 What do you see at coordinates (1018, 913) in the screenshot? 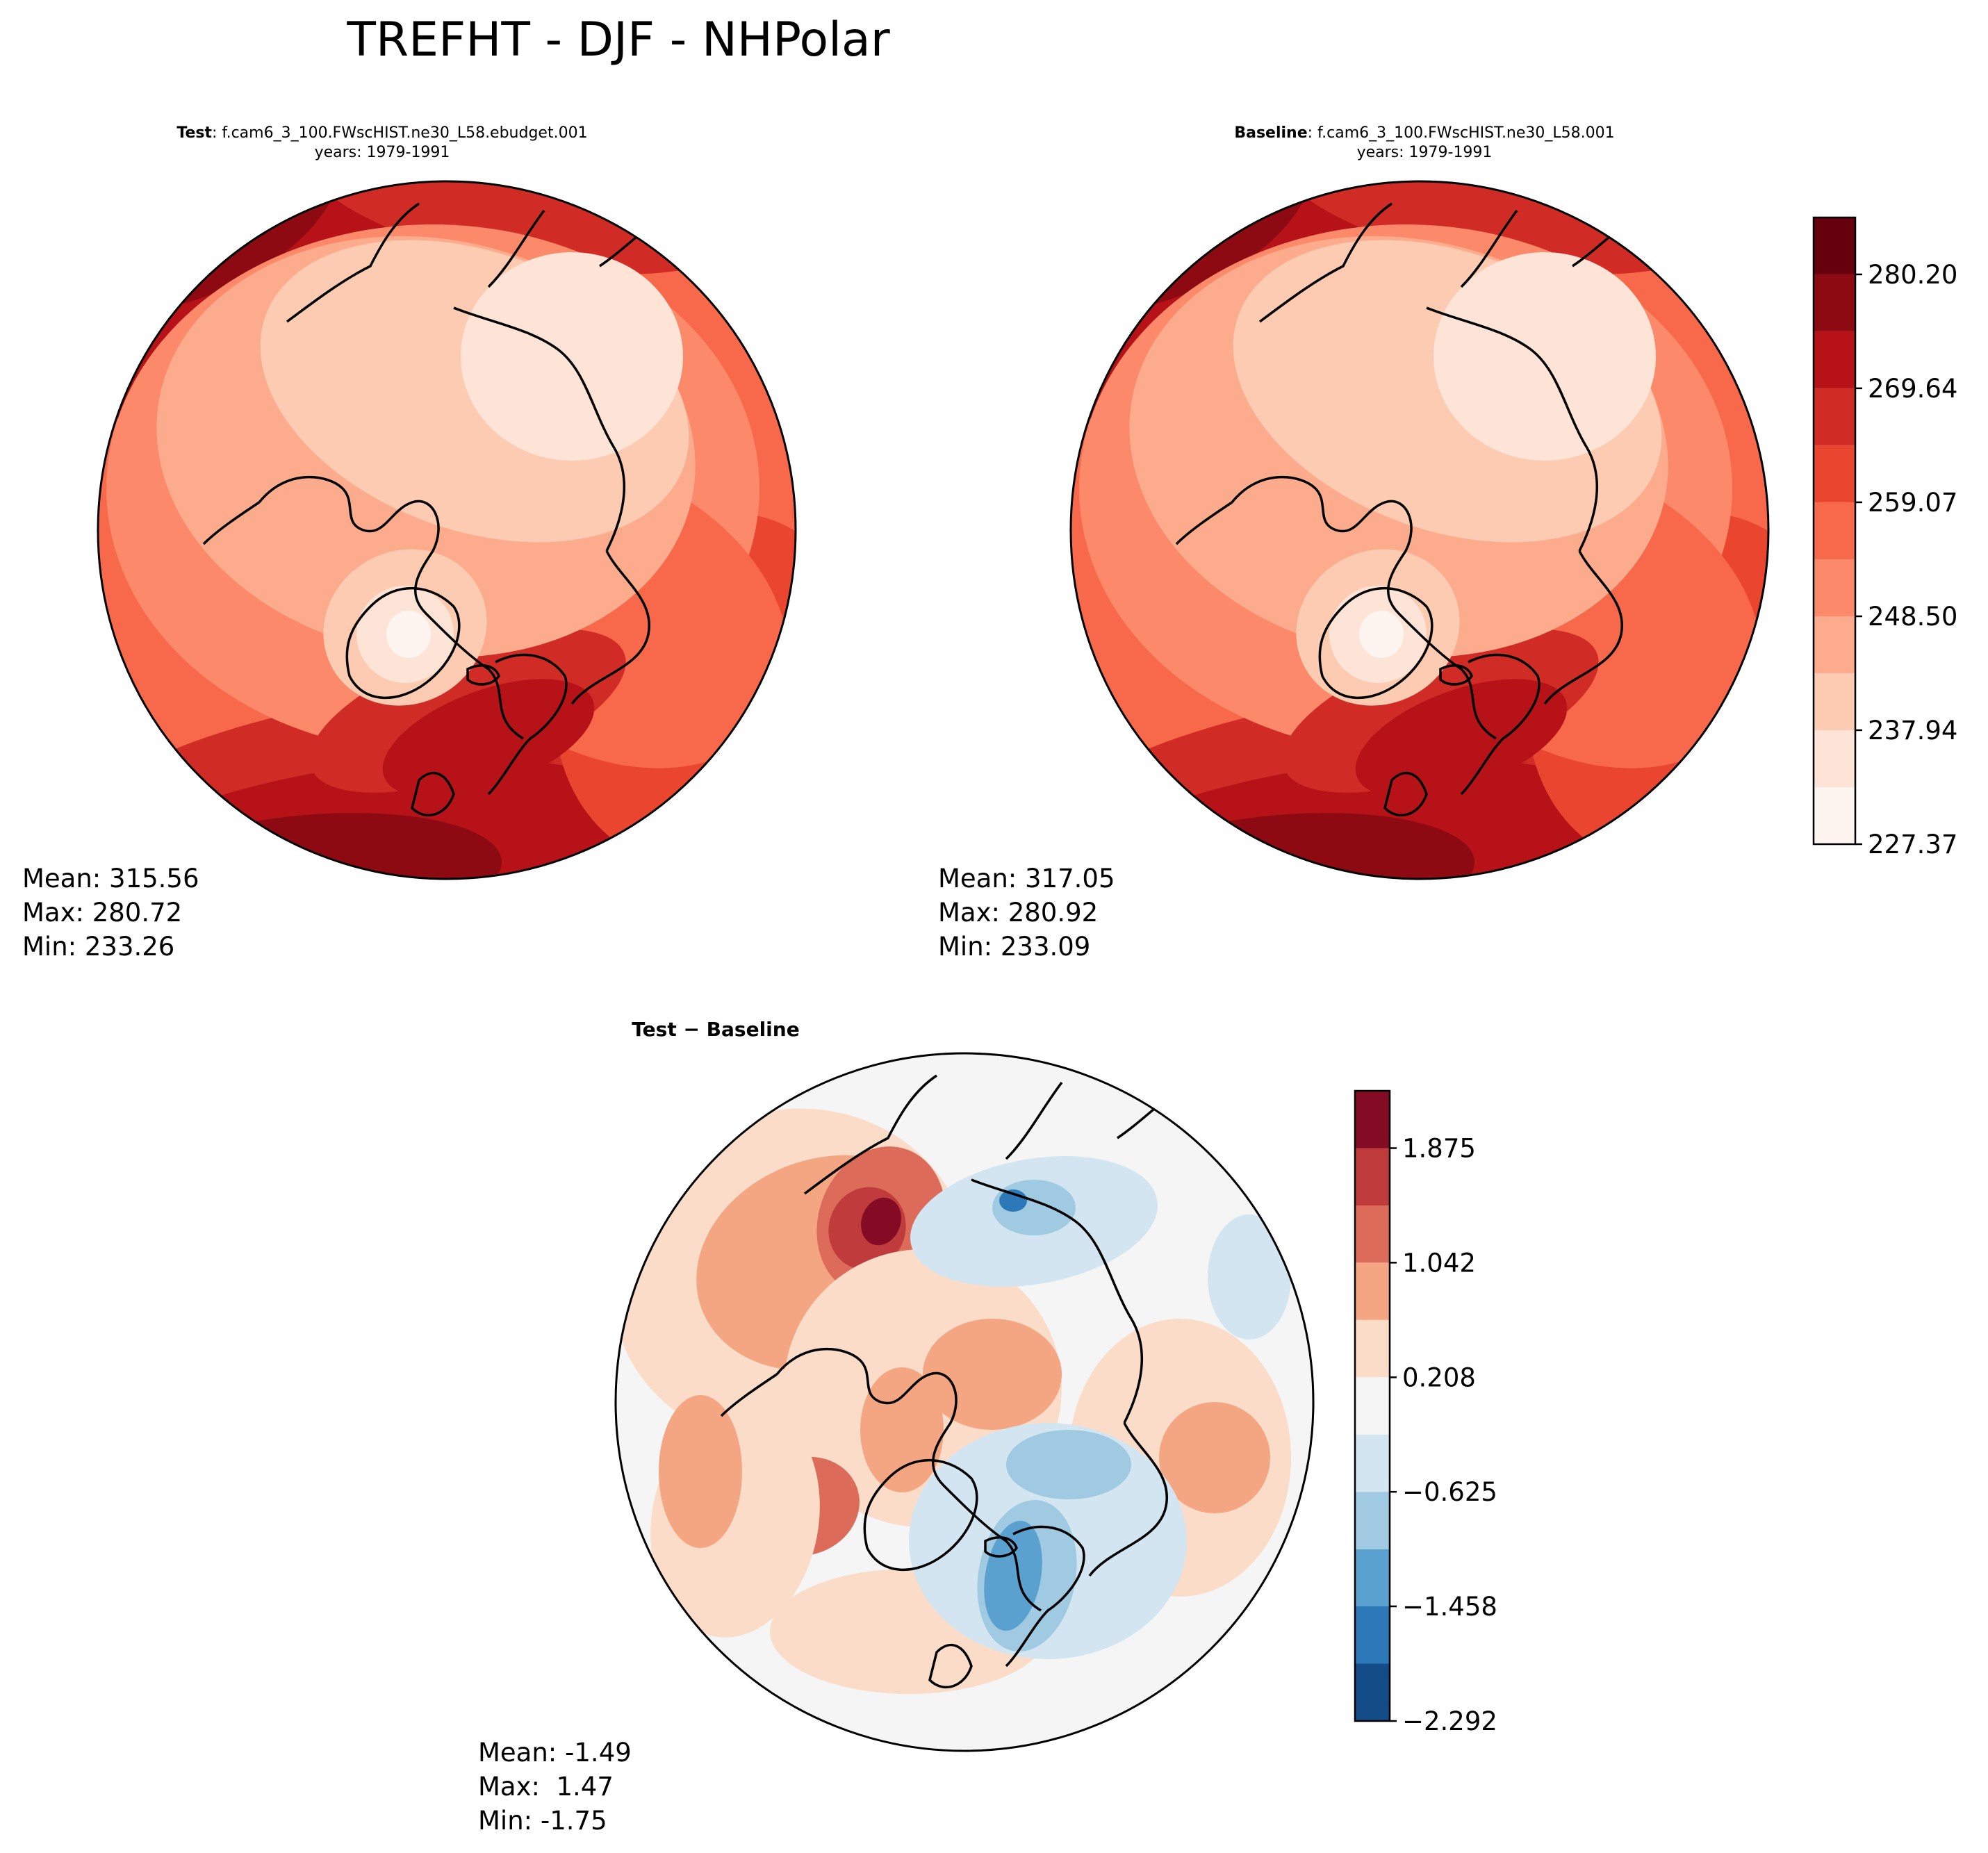
I see `baseline-max: Max: 280.92` at bounding box center [1018, 913].